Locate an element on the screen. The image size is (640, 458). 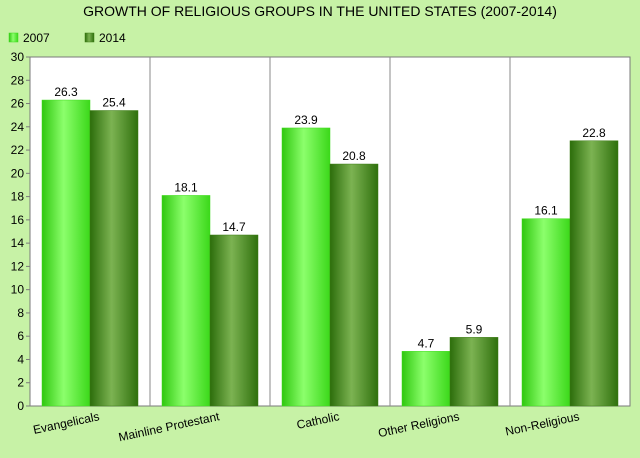
data-label: 20.8 is located at coordinates (354, 156).